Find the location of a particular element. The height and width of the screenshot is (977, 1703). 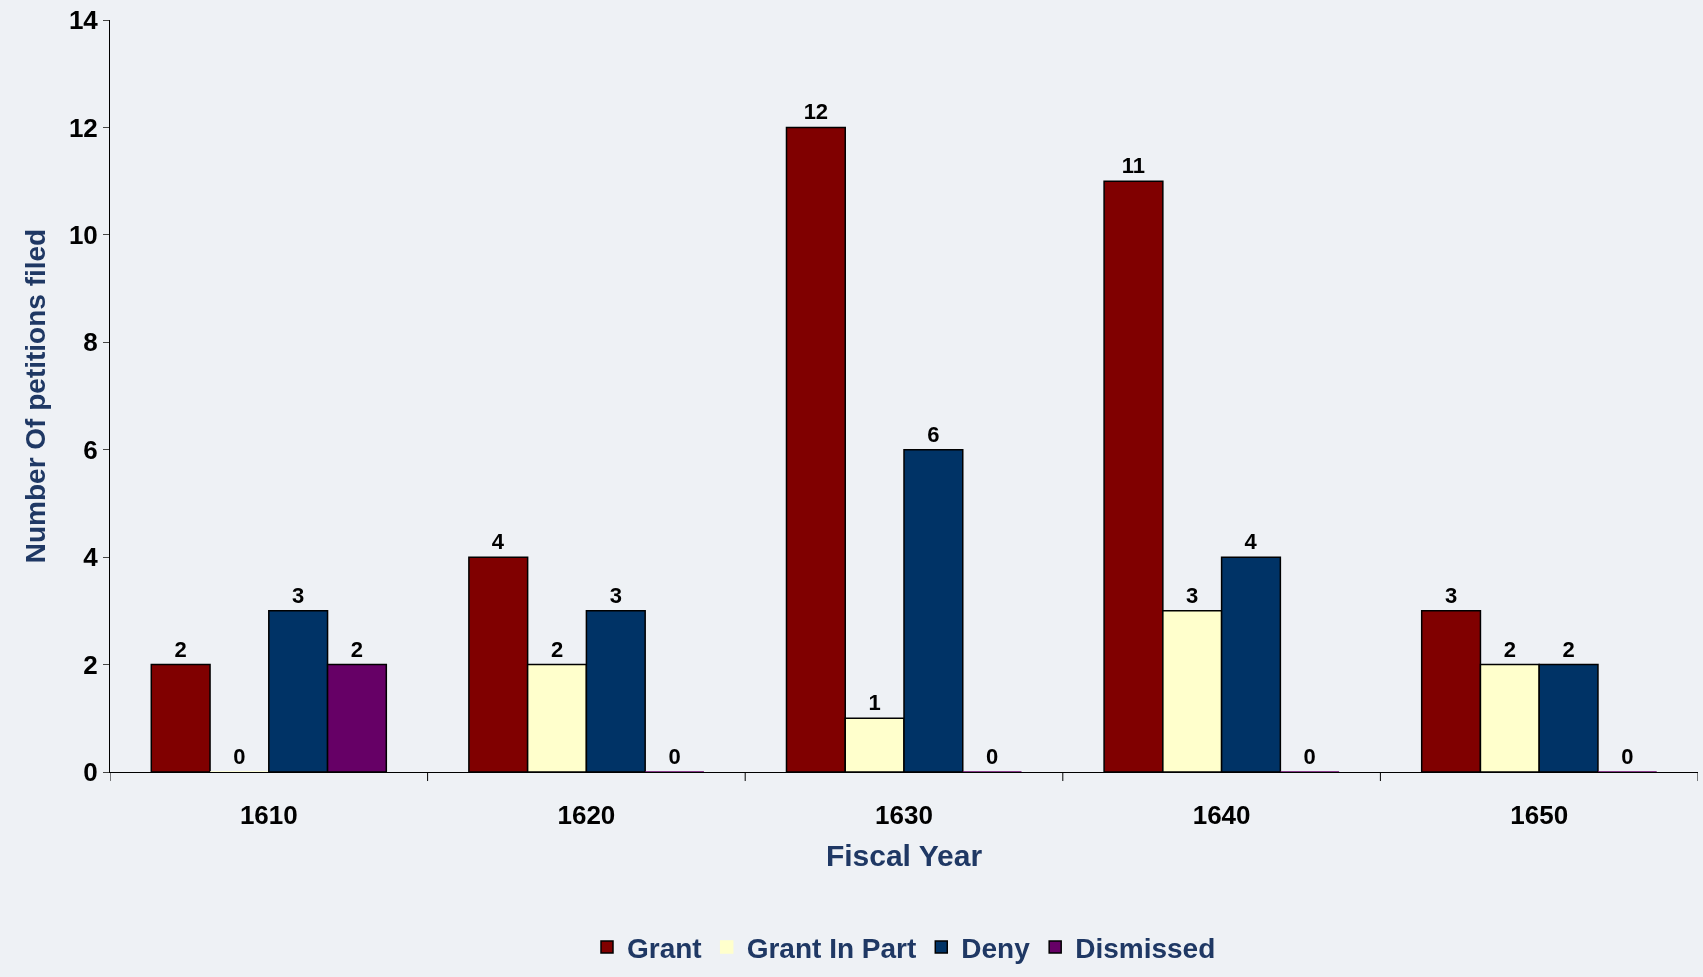

y-tick-label: 14 is located at coordinates (83, 20).